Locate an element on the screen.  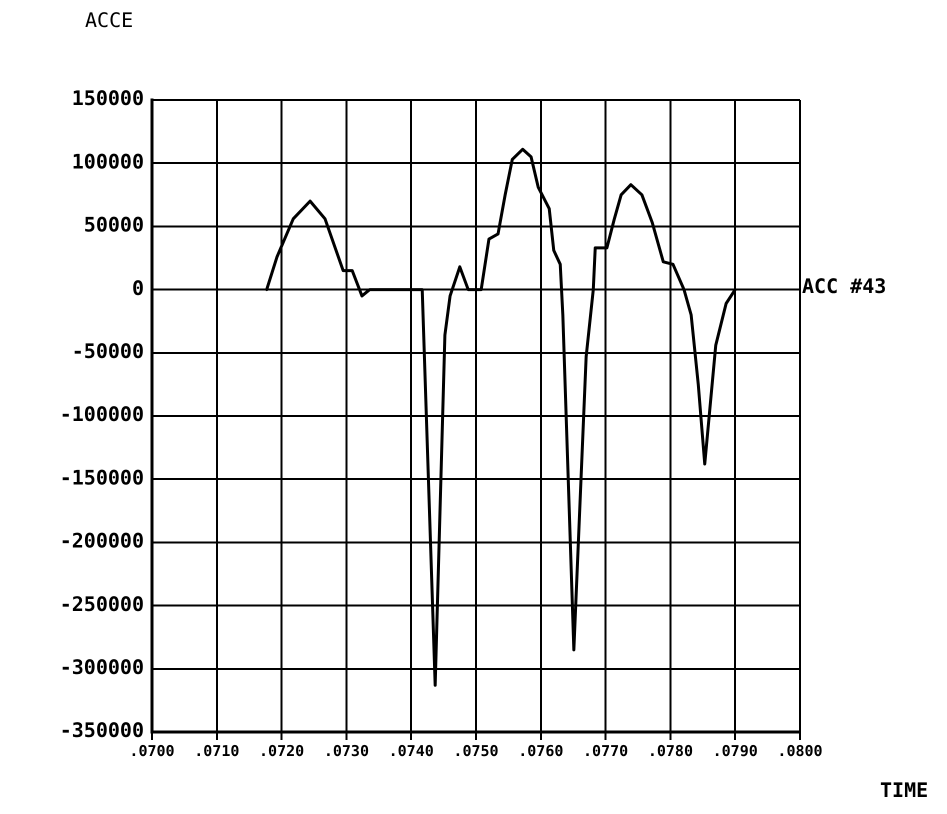
y-tick-label: -350000 is located at coordinates (102, 730).